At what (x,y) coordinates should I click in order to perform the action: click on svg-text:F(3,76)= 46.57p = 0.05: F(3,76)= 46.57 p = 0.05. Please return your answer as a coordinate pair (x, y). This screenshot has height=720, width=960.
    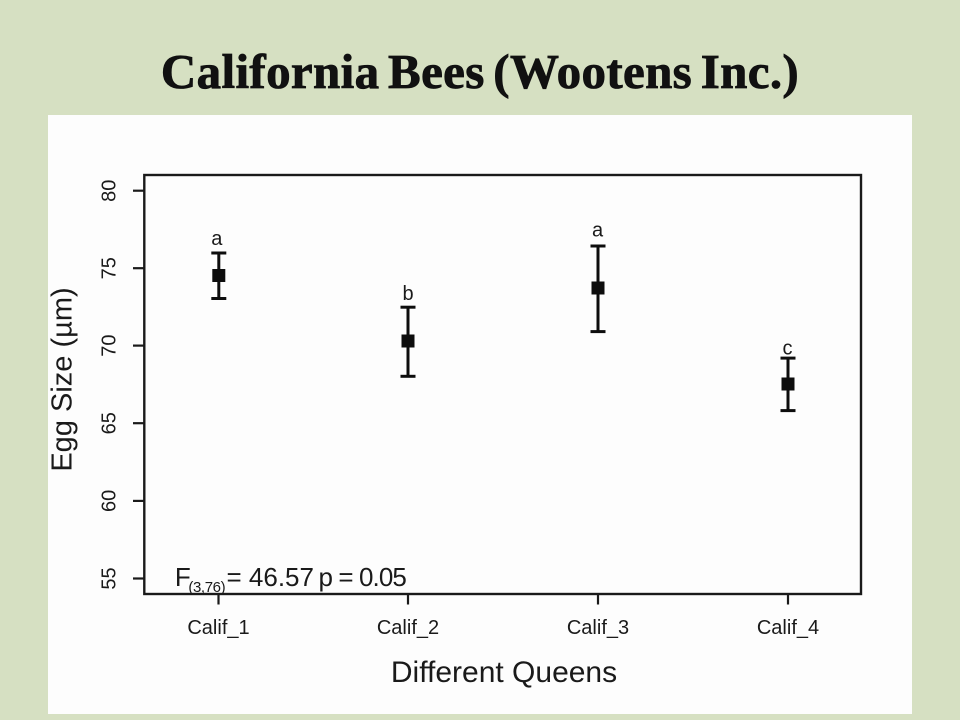
    Looking at the image, I should click on (291, 579).